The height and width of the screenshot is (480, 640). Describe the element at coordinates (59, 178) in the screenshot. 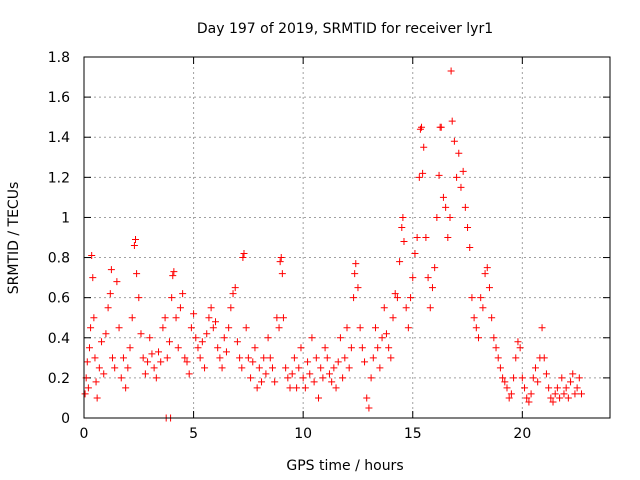

I see `y-tick-label: 1.2` at that location.